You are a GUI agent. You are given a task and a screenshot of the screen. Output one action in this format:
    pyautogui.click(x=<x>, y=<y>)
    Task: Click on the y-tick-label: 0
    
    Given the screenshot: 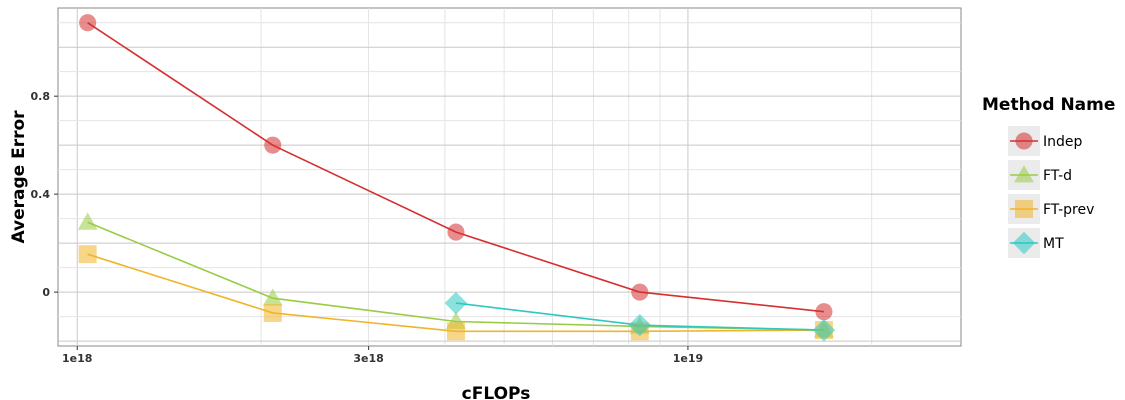 What is the action you would take?
    pyautogui.click(x=46, y=292)
    